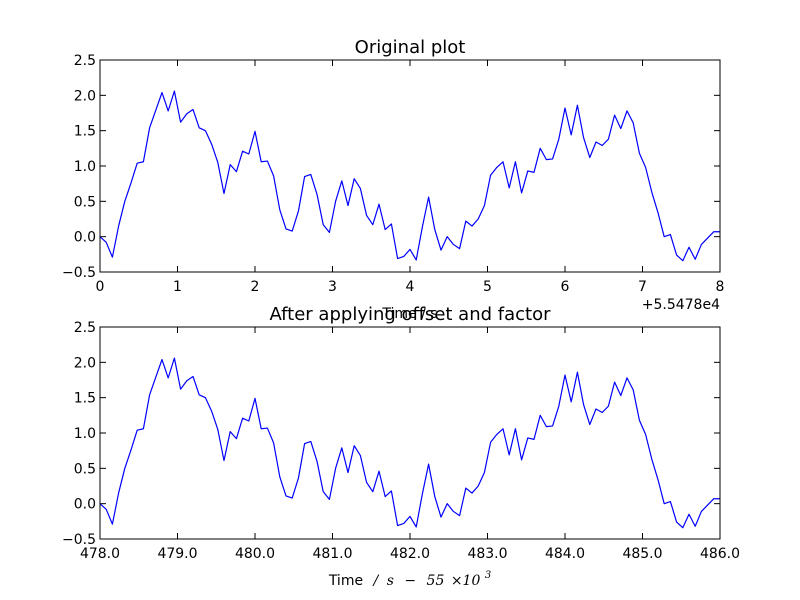 This screenshot has height=600, width=800. Describe the element at coordinates (410, 554) in the screenshot. I see `x-tick-label: 482.0` at that location.